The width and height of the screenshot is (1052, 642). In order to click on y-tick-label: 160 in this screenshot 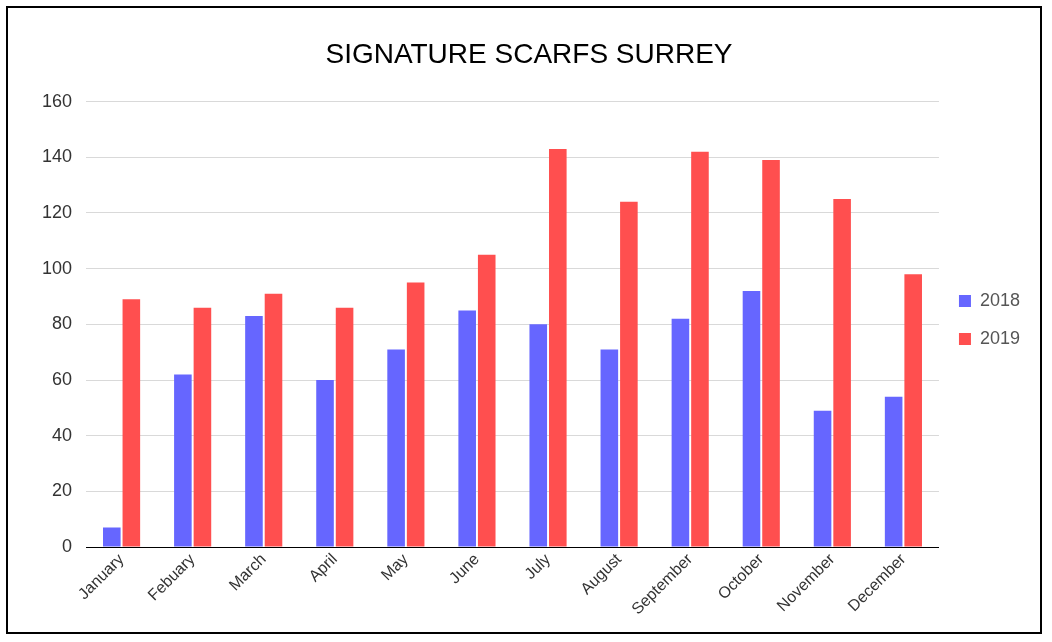, I will do `click(57, 100)`.